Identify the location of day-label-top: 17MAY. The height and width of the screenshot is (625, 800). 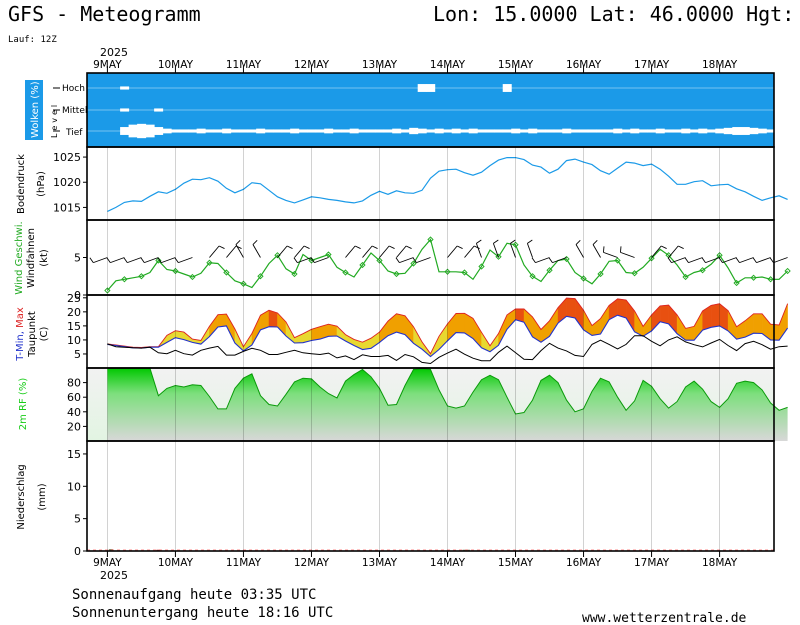
(652, 65).